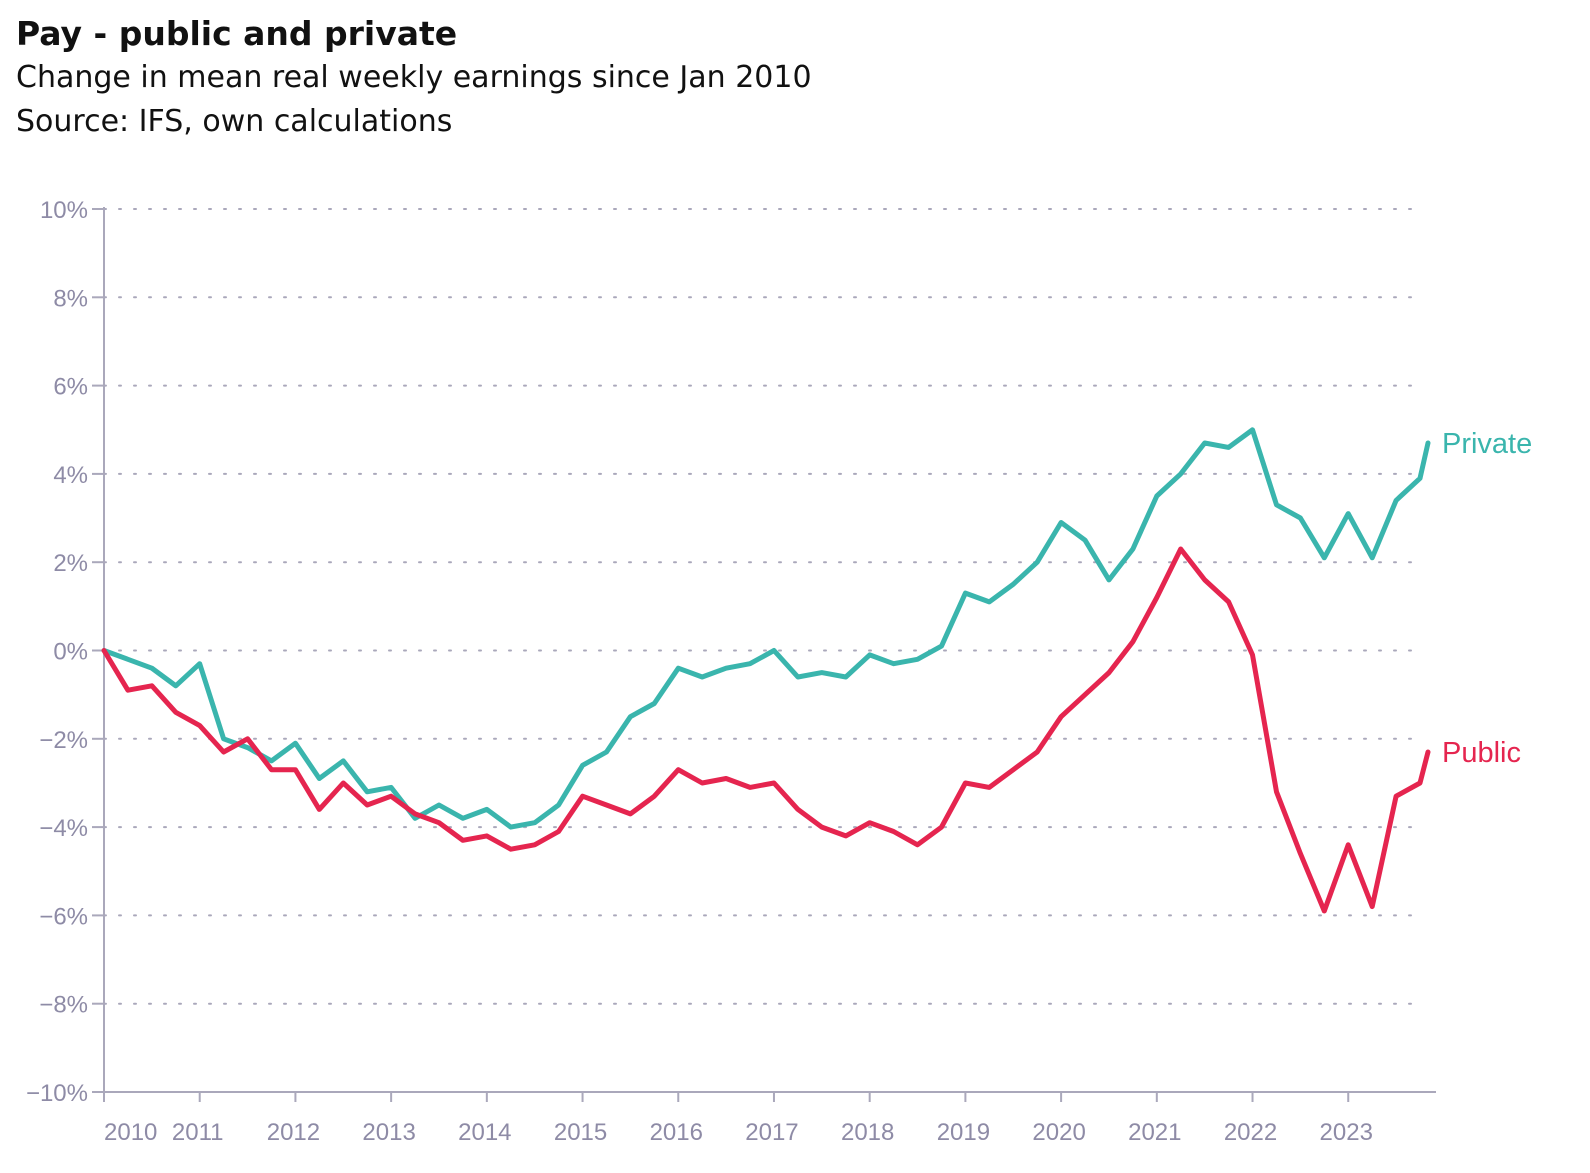 Image resolution: width=1590 pixels, height=1173 pixels. Describe the element at coordinates (484, 1132) in the screenshot. I see `x-tick-label: 2014` at that location.